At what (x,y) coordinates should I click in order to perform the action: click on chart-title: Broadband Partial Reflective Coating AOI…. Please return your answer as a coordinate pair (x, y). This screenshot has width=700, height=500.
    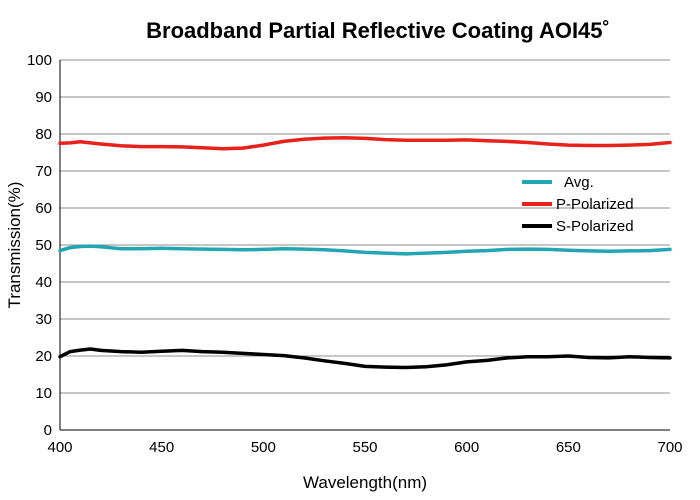
    Looking at the image, I should click on (378, 30).